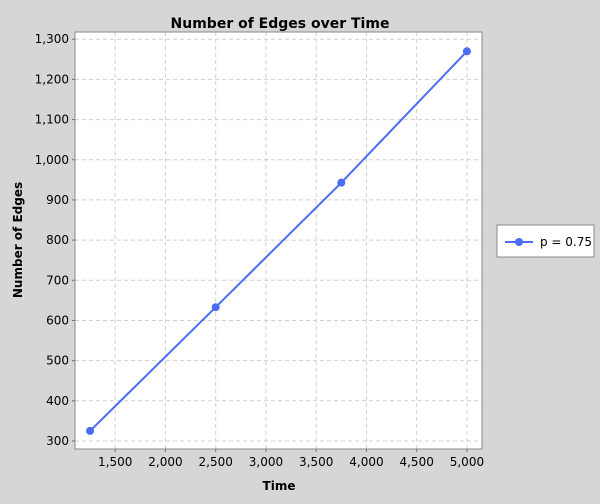 The height and width of the screenshot is (504, 600). What do you see at coordinates (216, 462) in the screenshot?
I see `x-tick-label: 2,500` at bounding box center [216, 462].